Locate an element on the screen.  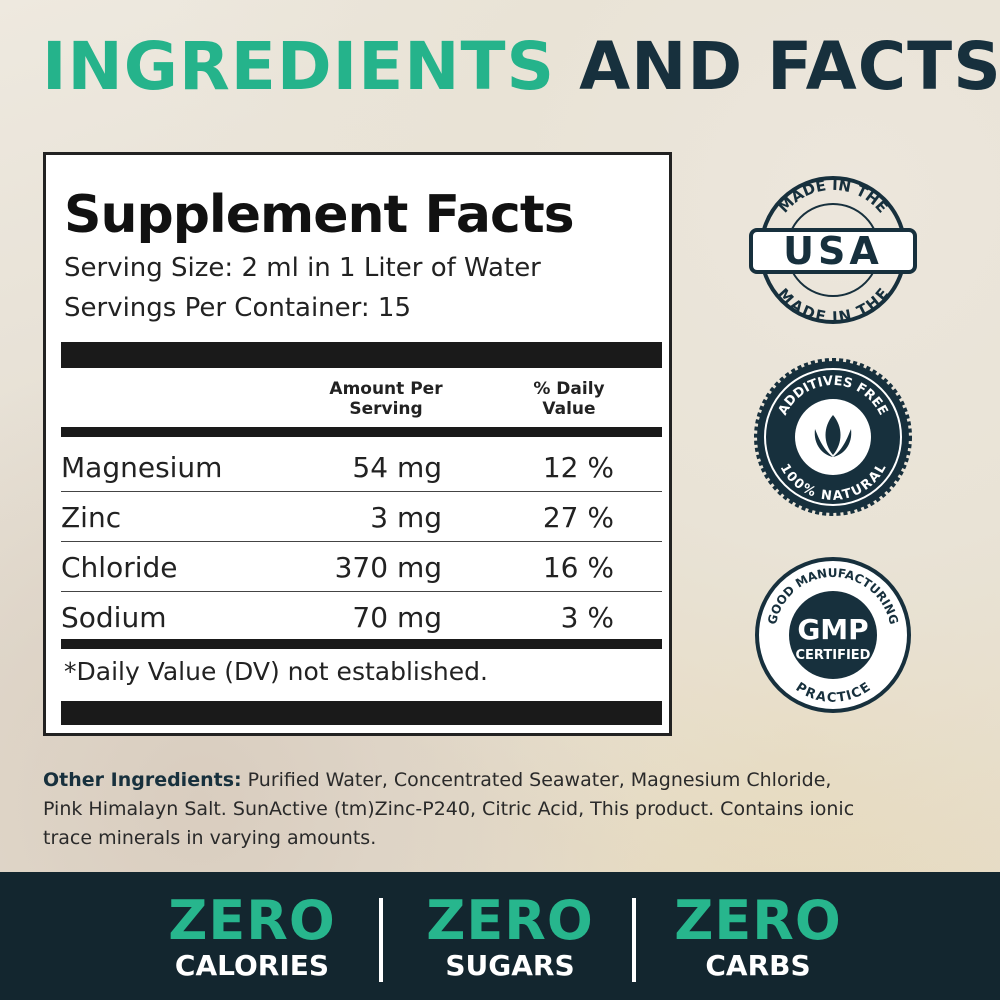
made-in-usa-badge: MADE IN THE MADE IN THE USA is located at coordinates (833, 250).